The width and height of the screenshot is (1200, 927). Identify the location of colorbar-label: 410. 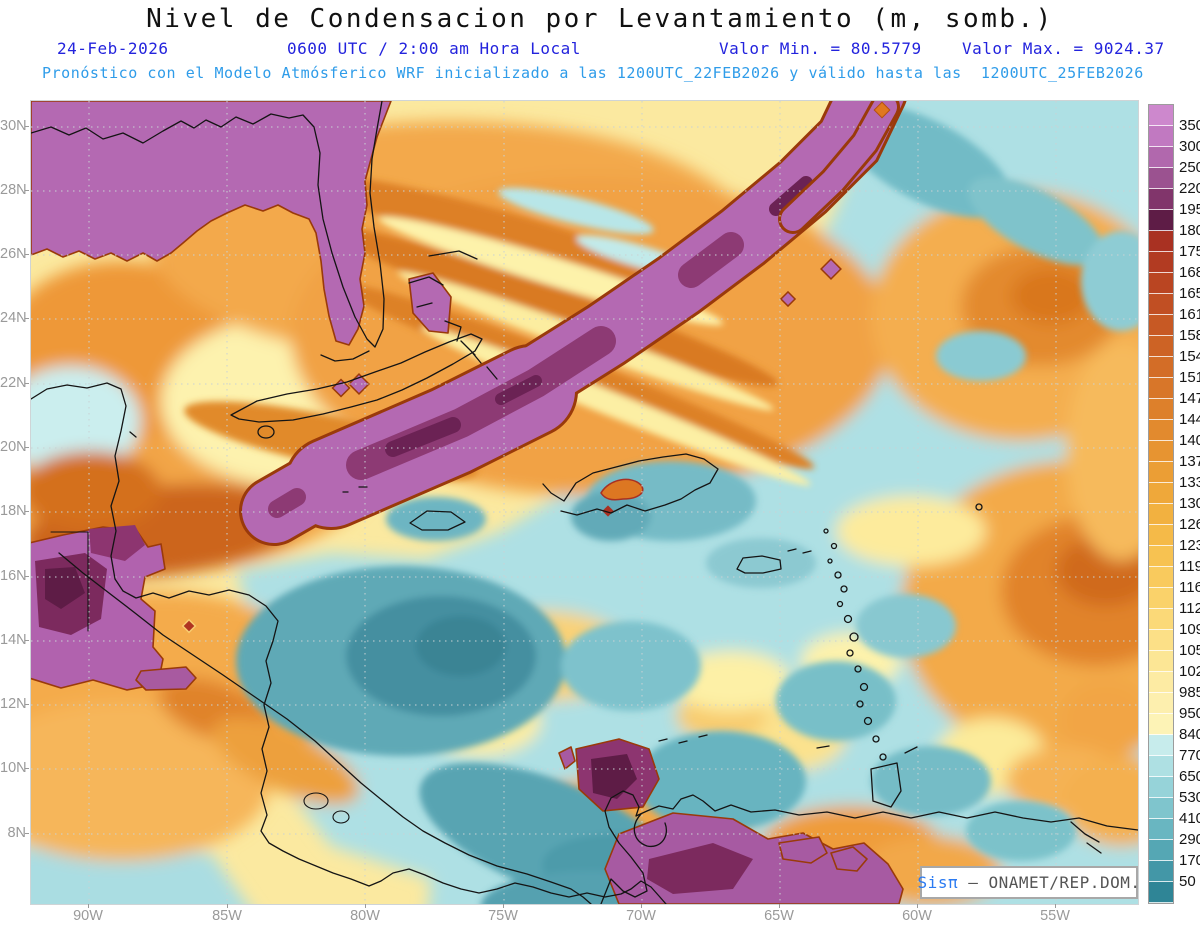
(1189, 818).